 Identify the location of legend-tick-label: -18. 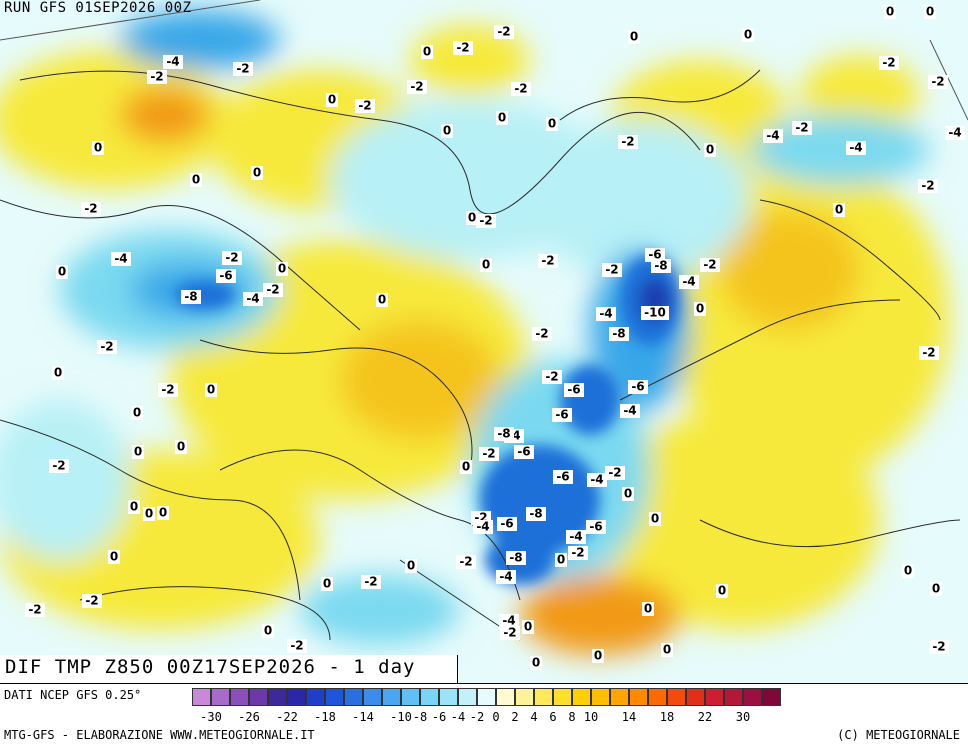
(325, 717).